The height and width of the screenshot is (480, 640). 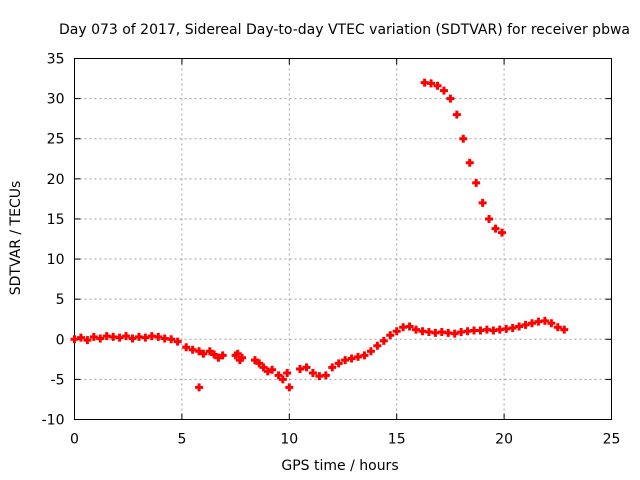 What do you see at coordinates (74, 440) in the screenshot?
I see `x-tick-label: 0` at bounding box center [74, 440].